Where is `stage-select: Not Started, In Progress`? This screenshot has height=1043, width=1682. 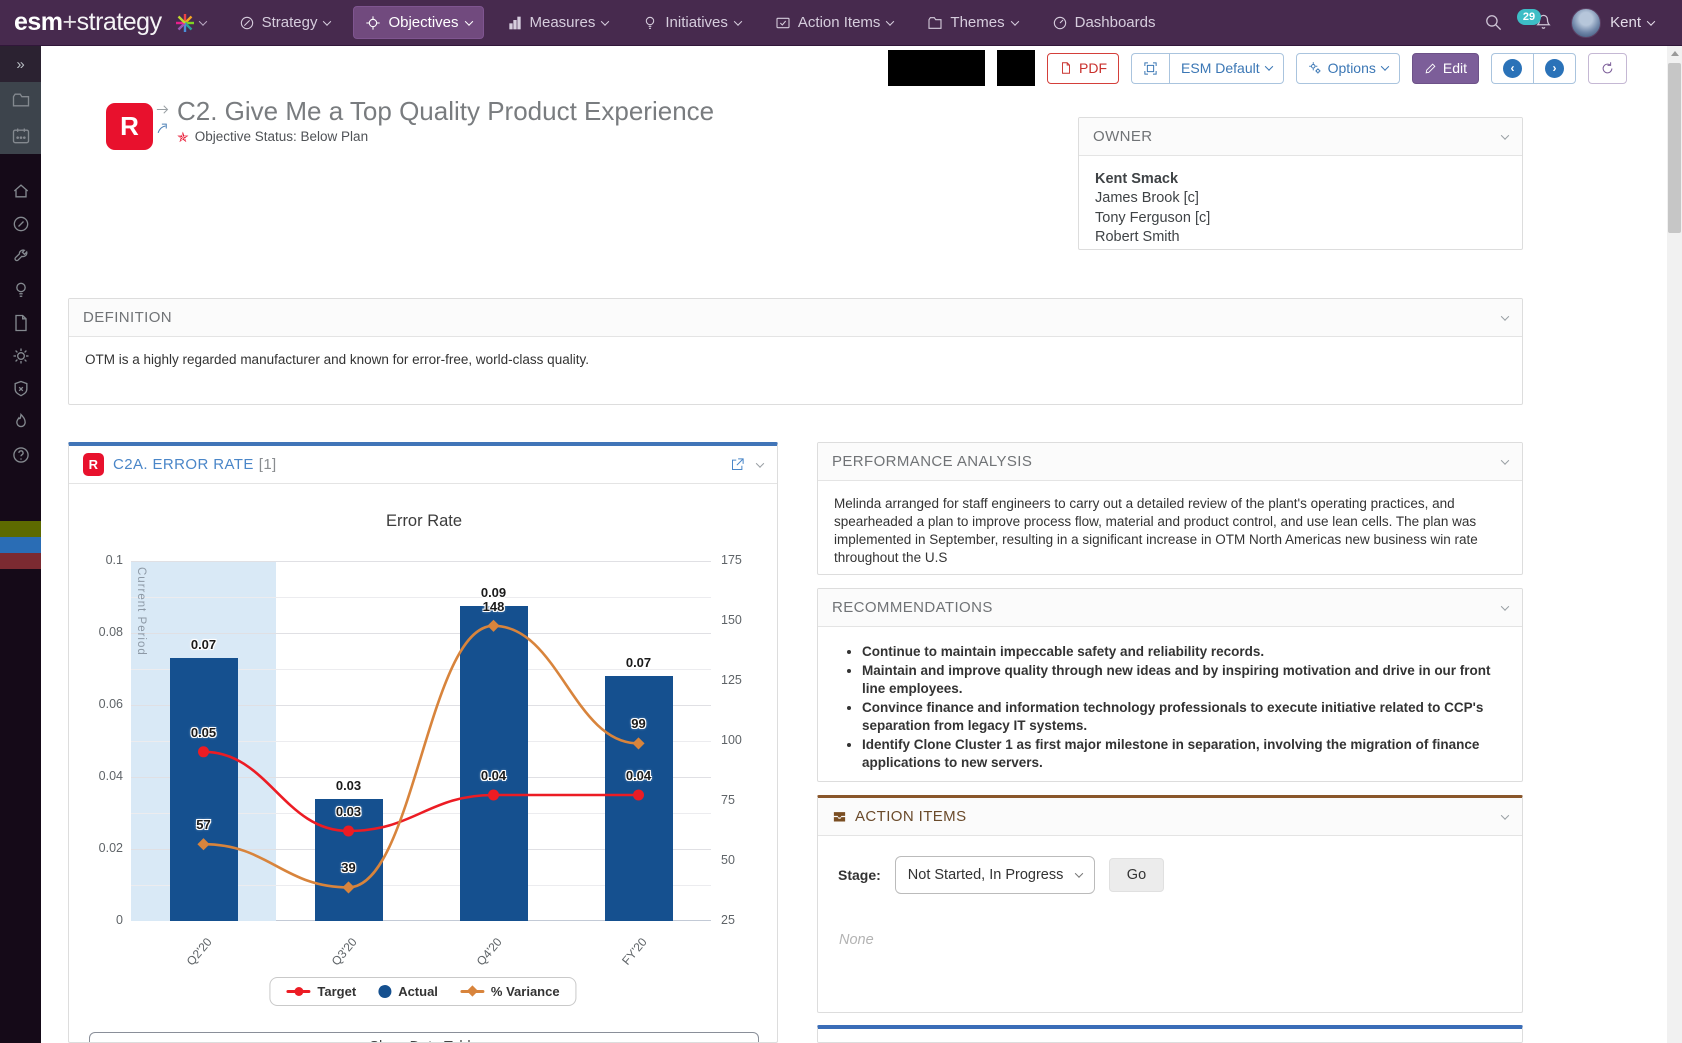 stage-select: Not Started, In Progress is located at coordinates (994, 875).